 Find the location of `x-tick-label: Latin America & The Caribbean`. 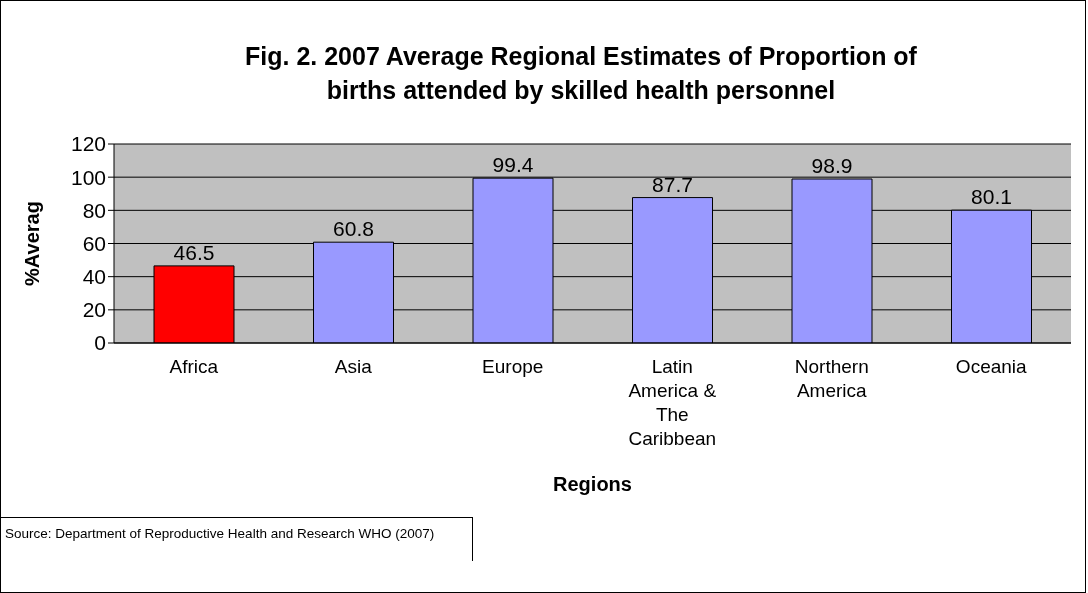

x-tick-label: Latin America & The Caribbean is located at coordinates (672, 402).